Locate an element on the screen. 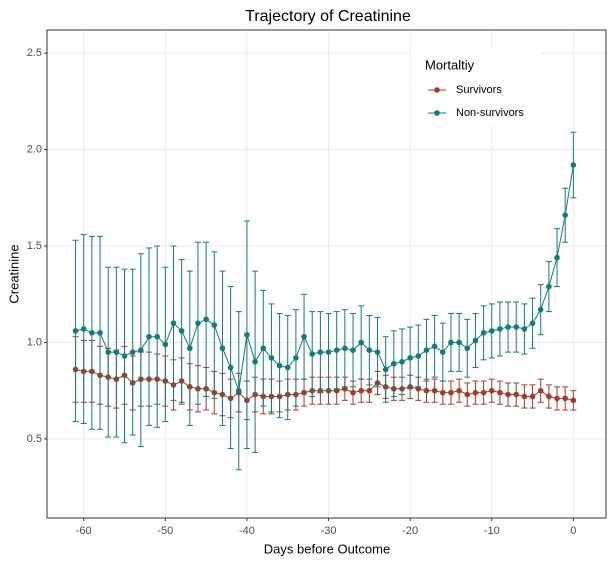 Image resolution: width=615 pixels, height=565 pixels. x-tick-label: 0 is located at coordinates (573, 531).